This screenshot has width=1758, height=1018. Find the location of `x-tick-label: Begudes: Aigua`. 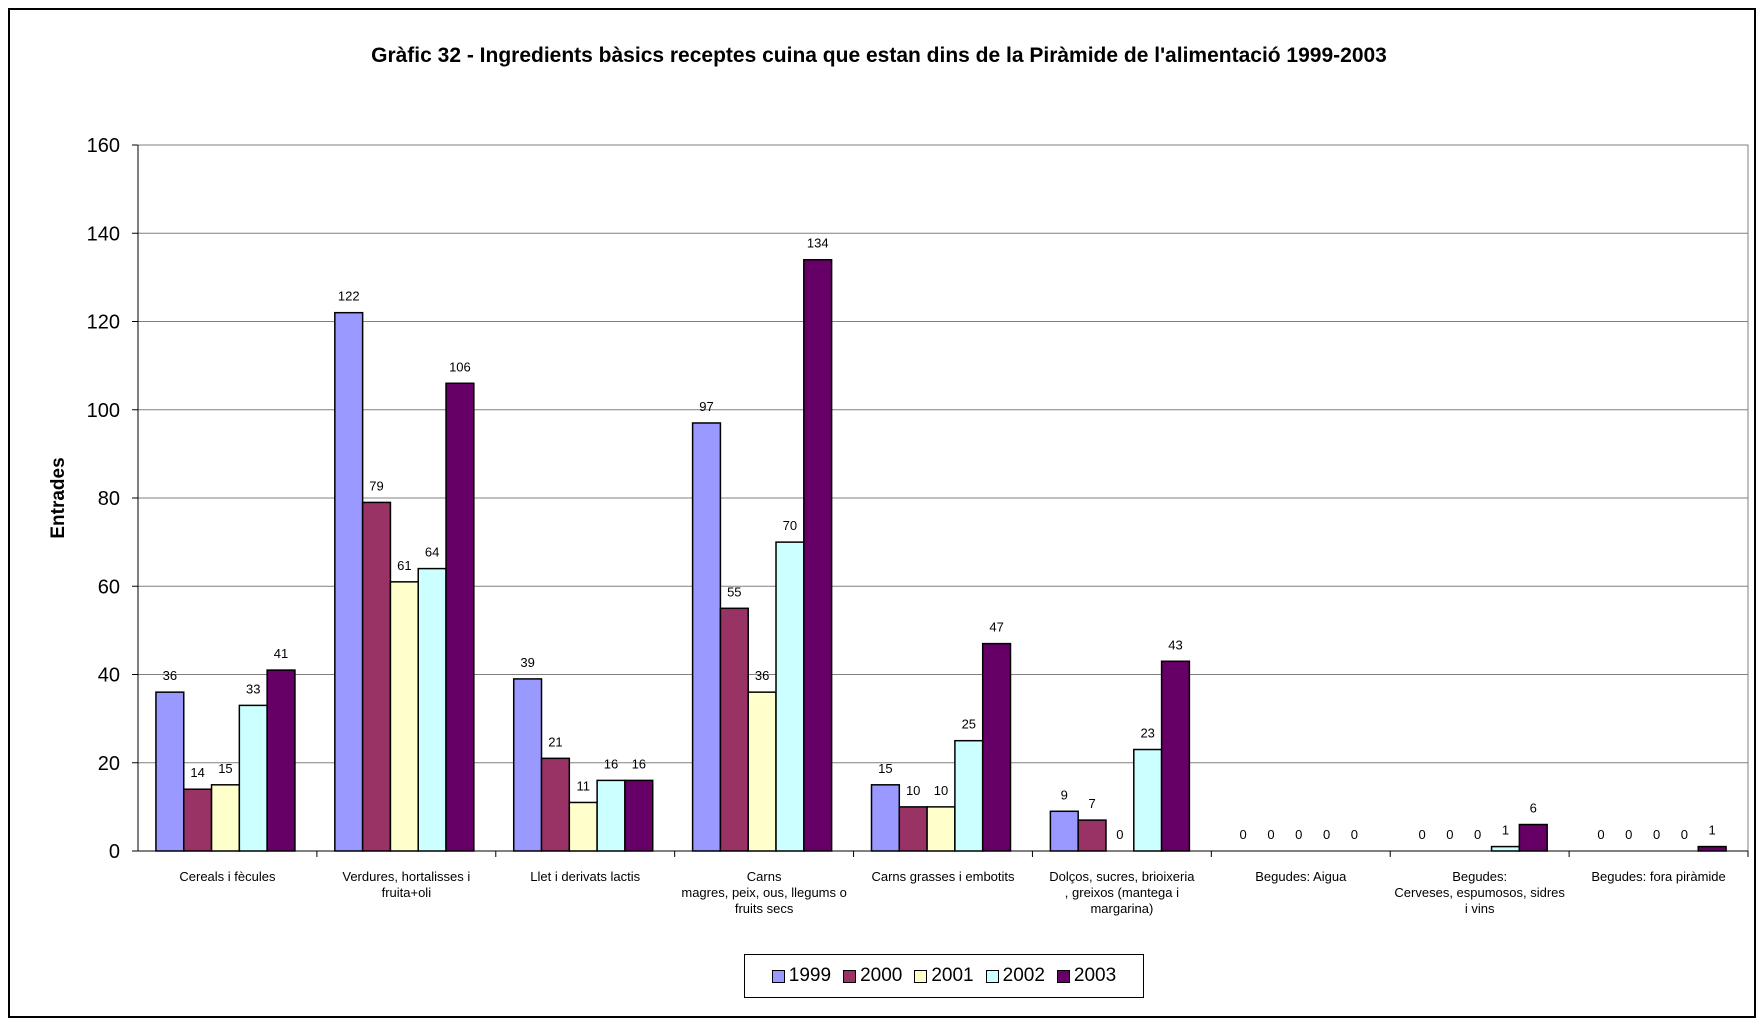

x-tick-label: Begudes: Aigua is located at coordinates (1301, 876).